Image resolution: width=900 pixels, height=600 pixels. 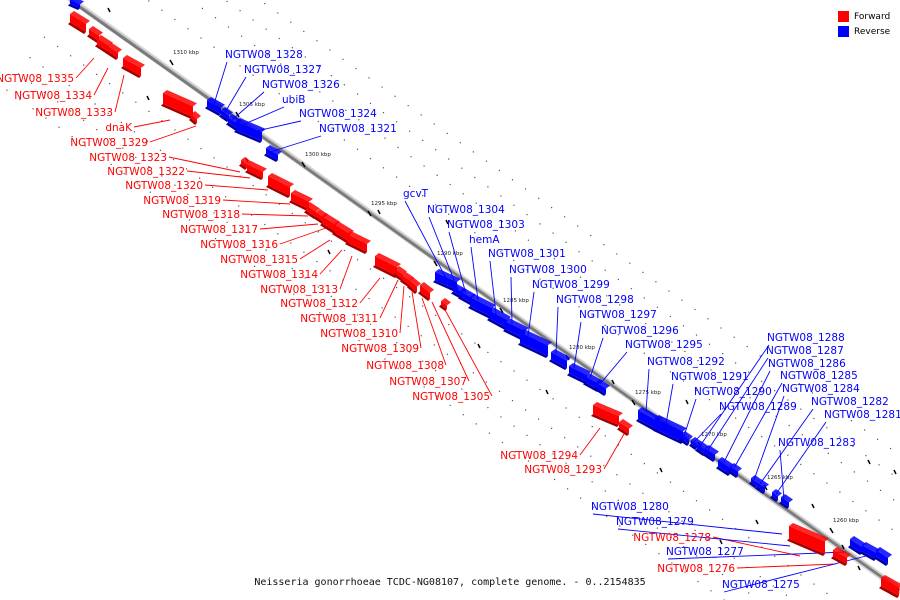 What do you see at coordinates (618, 315) in the screenshot?
I see `gene-label: NGTW08_1297` at bounding box center [618, 315].